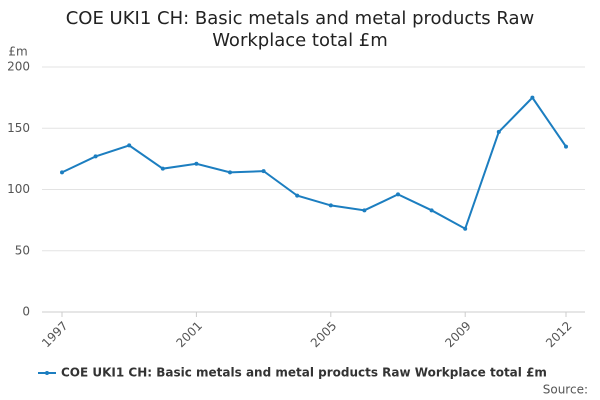 This screenshot has width=600, height=400. Describe the element at coordinates (22, 250) in the screenshot. I see `y-tick-label: 50` at that location.